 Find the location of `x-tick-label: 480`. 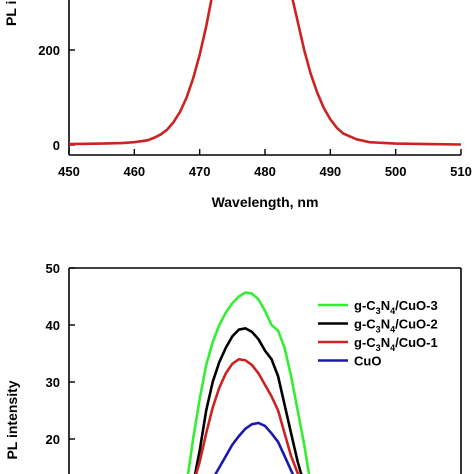

x-tick-label: 480 is located at coordinates (265, 171).